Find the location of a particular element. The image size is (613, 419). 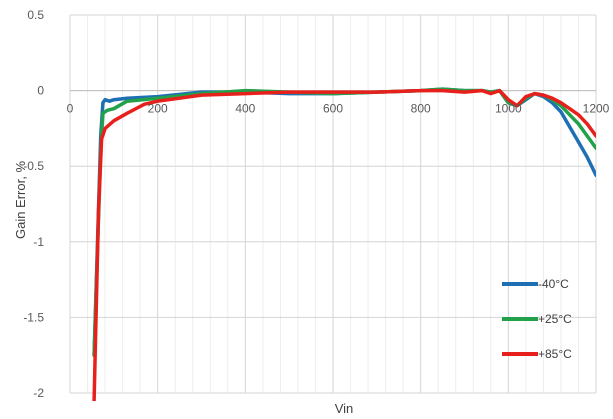

x-tick-label: 400 is located at coordinates (245, 109).